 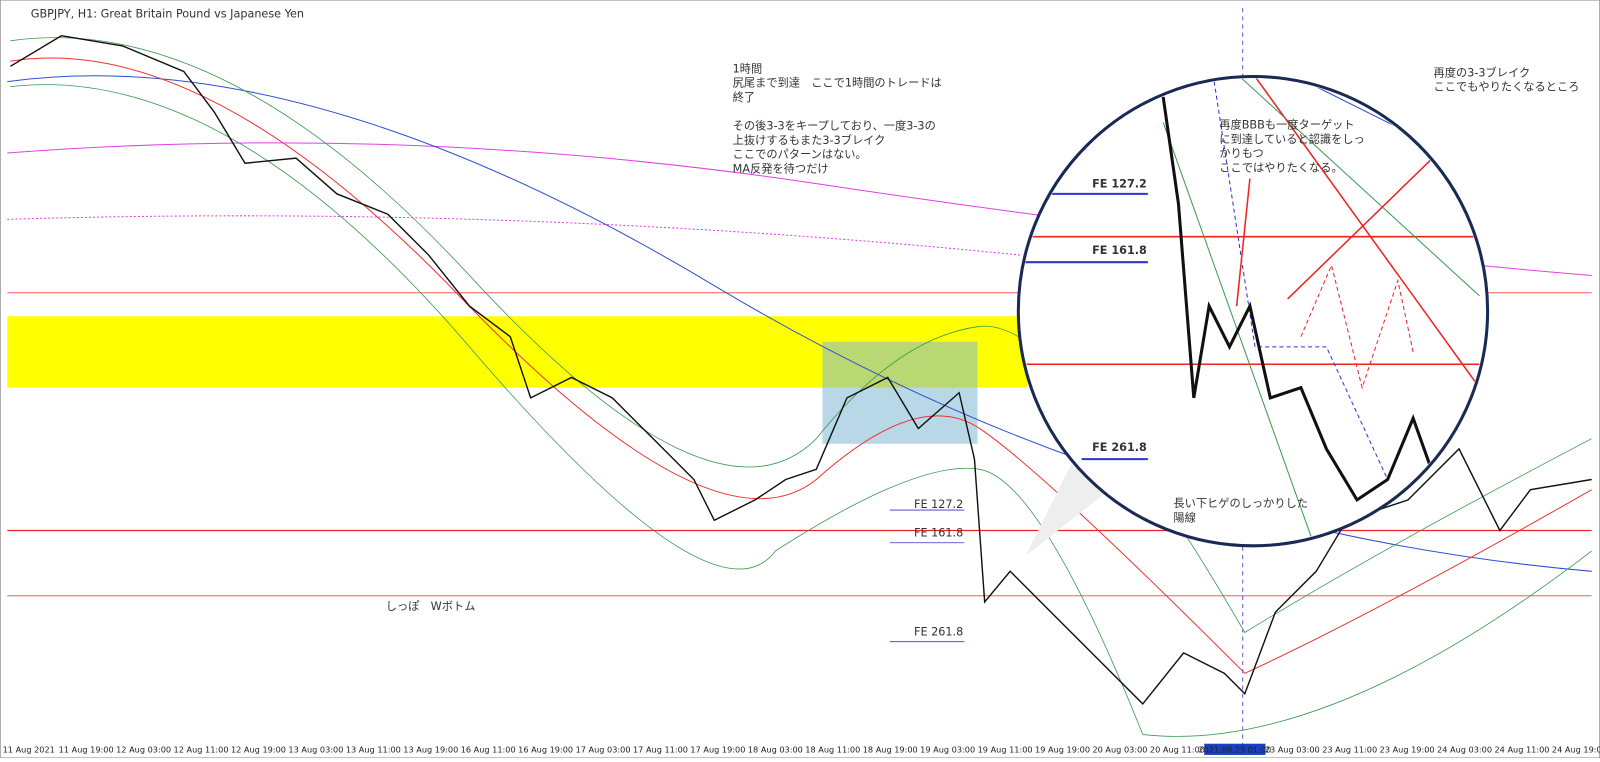 What do you see at coordinates (1005, 749) in the screenshot?
I see `x-tick-label: 19 Aug 11:00` at bounding box center [1005, 749].